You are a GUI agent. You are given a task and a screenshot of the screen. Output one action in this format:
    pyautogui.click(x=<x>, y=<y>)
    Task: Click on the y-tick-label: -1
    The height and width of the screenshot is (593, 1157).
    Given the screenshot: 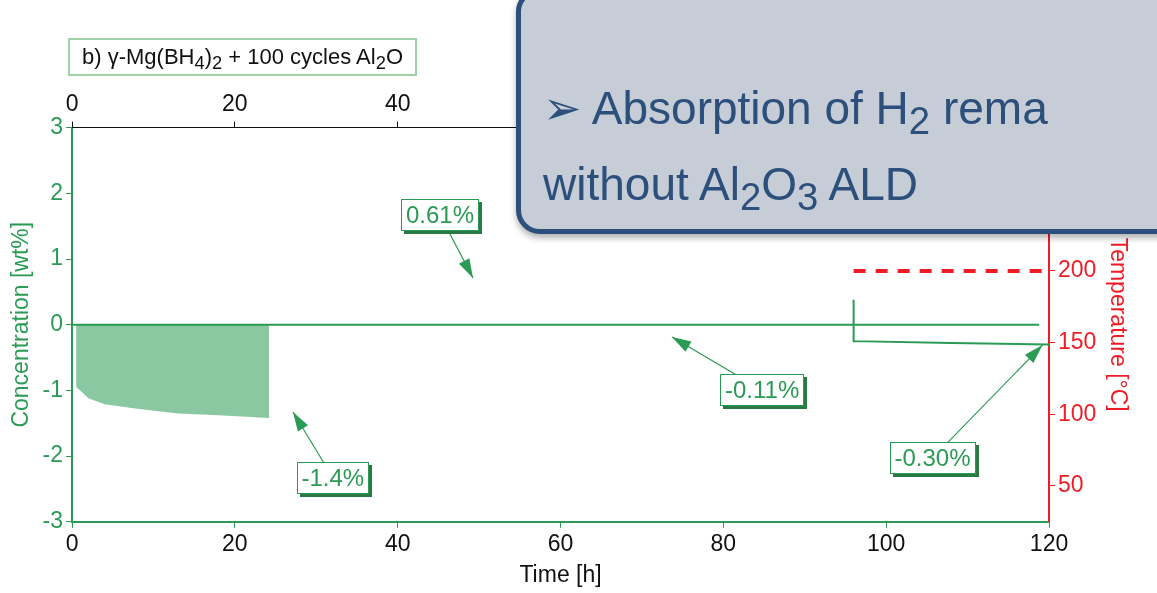 What is the action you would take?
    pyautogui.click(x=53, y=388)
    